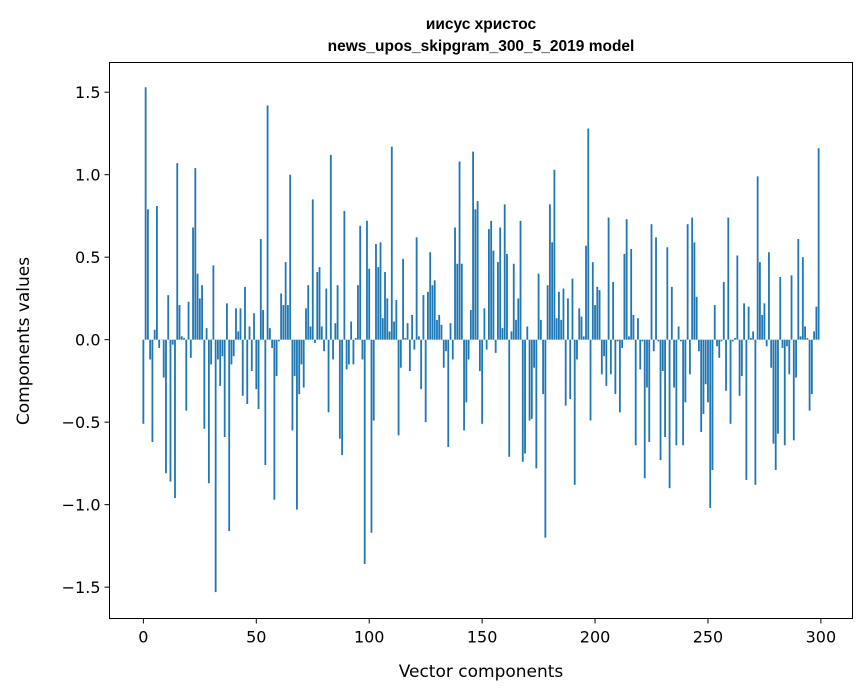 The image size is (867, 696). What do you see at coordinates (86, 340) in the screenshot?
I see `y-axis: −1.5 −1.0 −0.5 0.0 0.5 1.0 1.5` at bounding box center [86, 340].